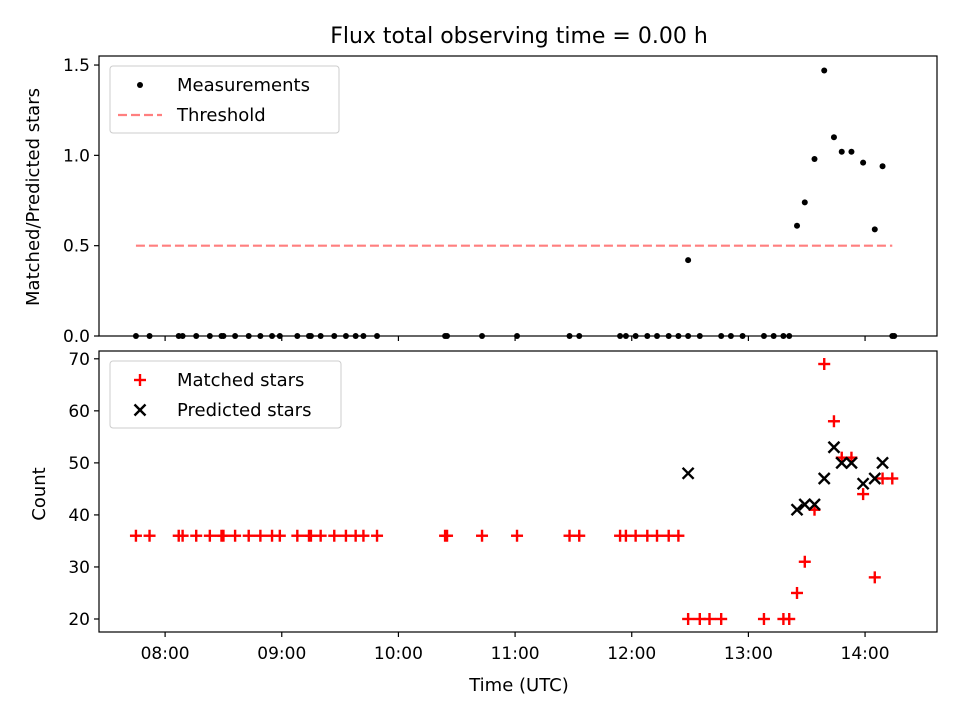 Image resolution: width=960 pixels, height=720 pixels. I want to click on legend-dot-marker, so click(140, 85).